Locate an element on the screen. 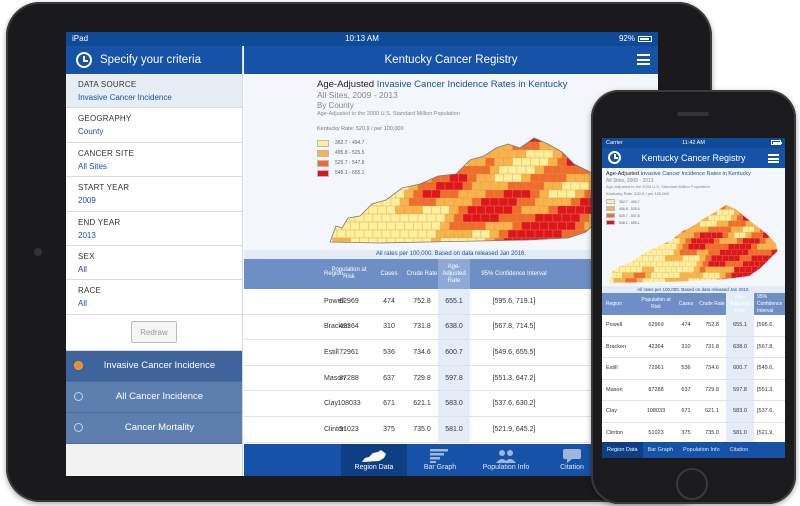 This screenshot has width=800, height=506. iphone-table-row: Mason 87288 637 729.8 597.8 [551.3, is located at coordinates (693, 390).